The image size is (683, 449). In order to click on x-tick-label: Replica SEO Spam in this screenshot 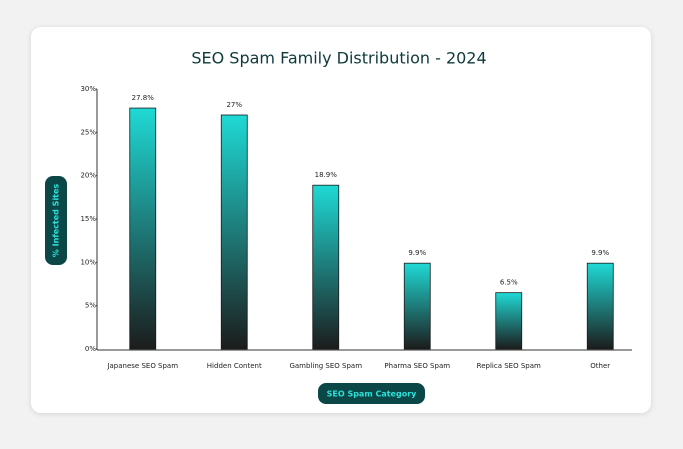, I will do `click(509, 366)`.